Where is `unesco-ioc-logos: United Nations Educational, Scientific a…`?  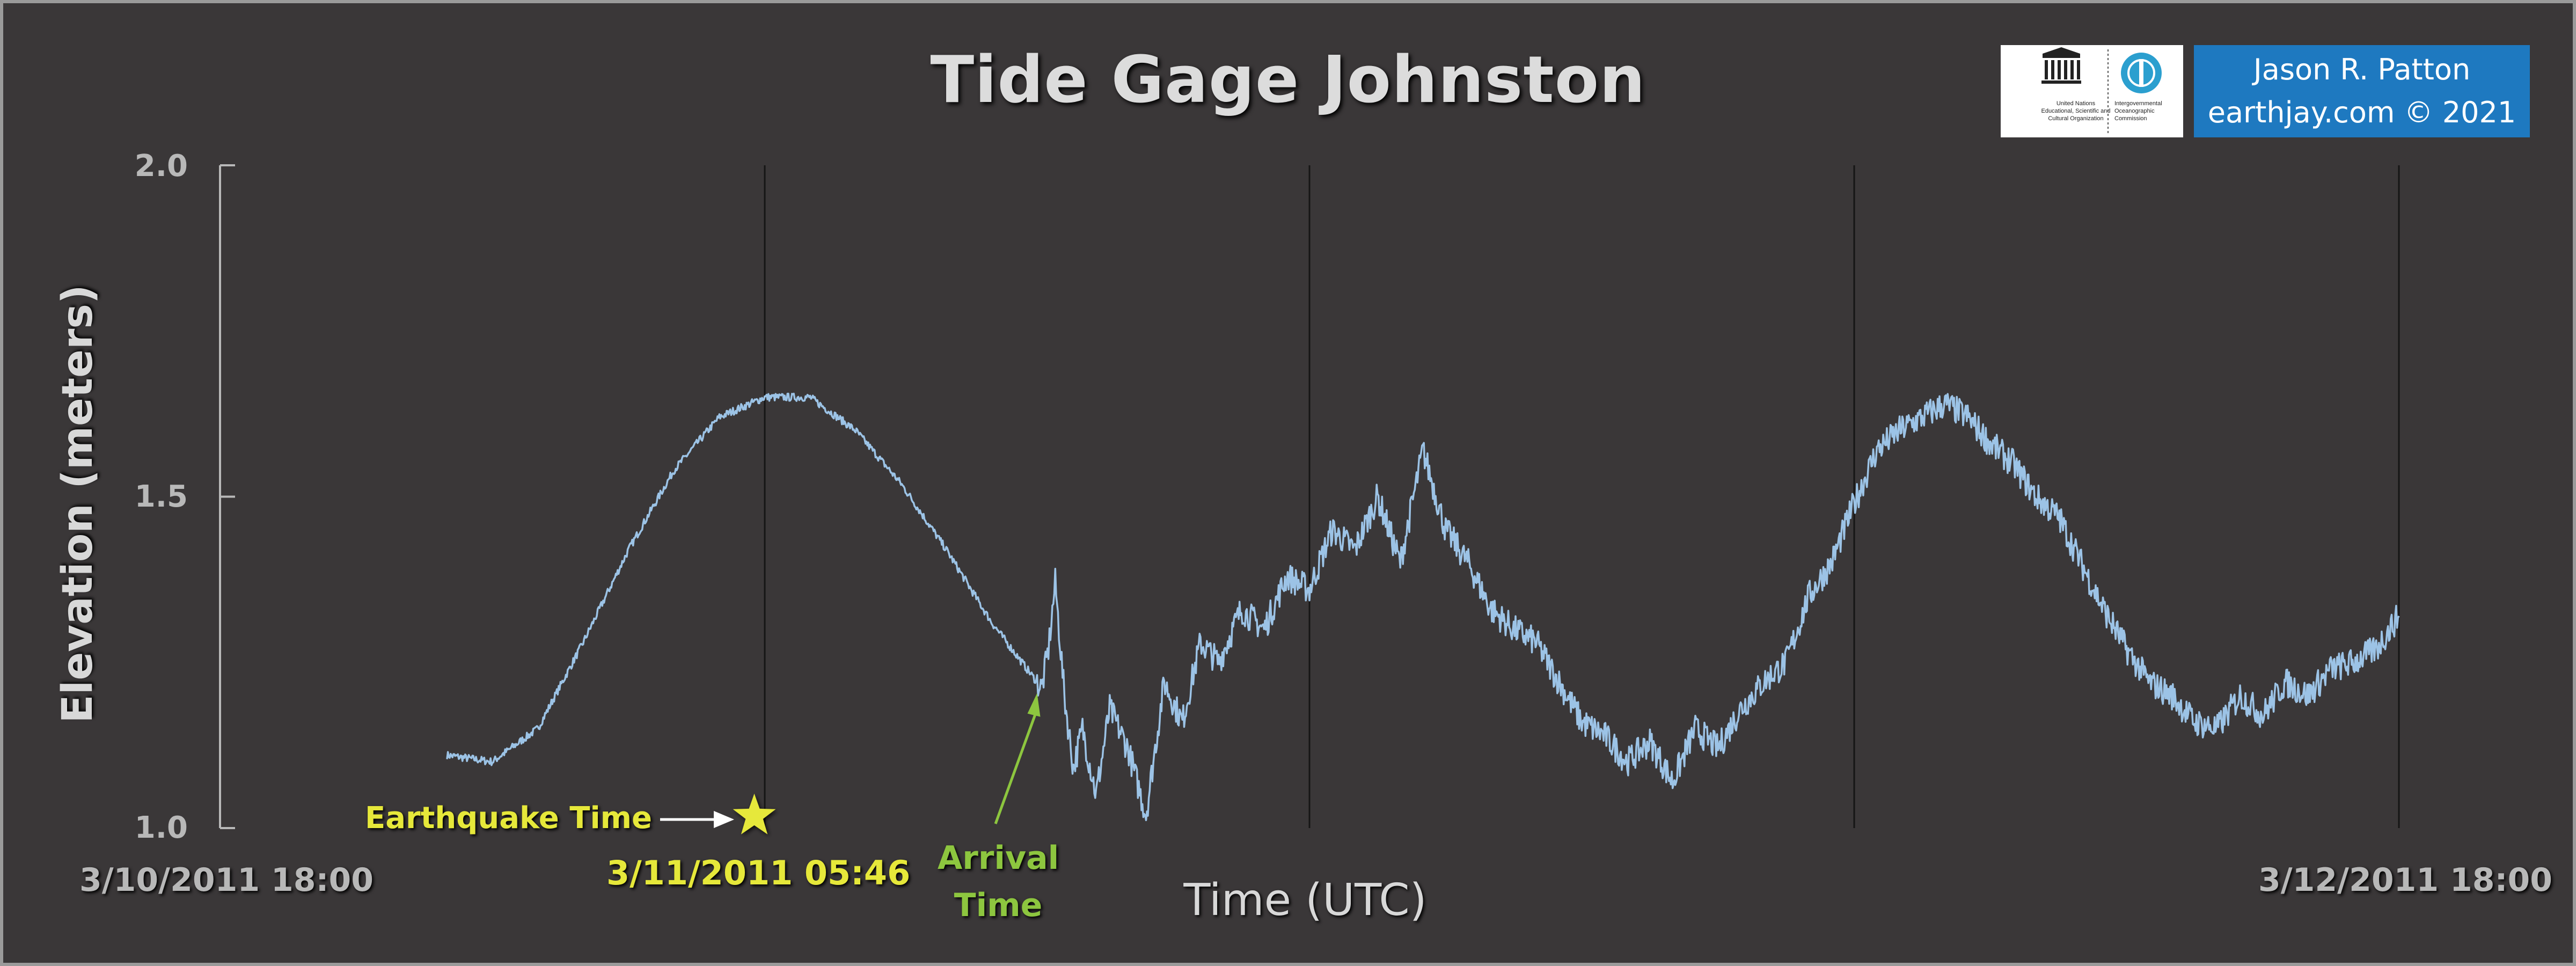
unesco-ioc-logos: United Nations Educational, Scientific a… is located at coordinates (2101, 90).